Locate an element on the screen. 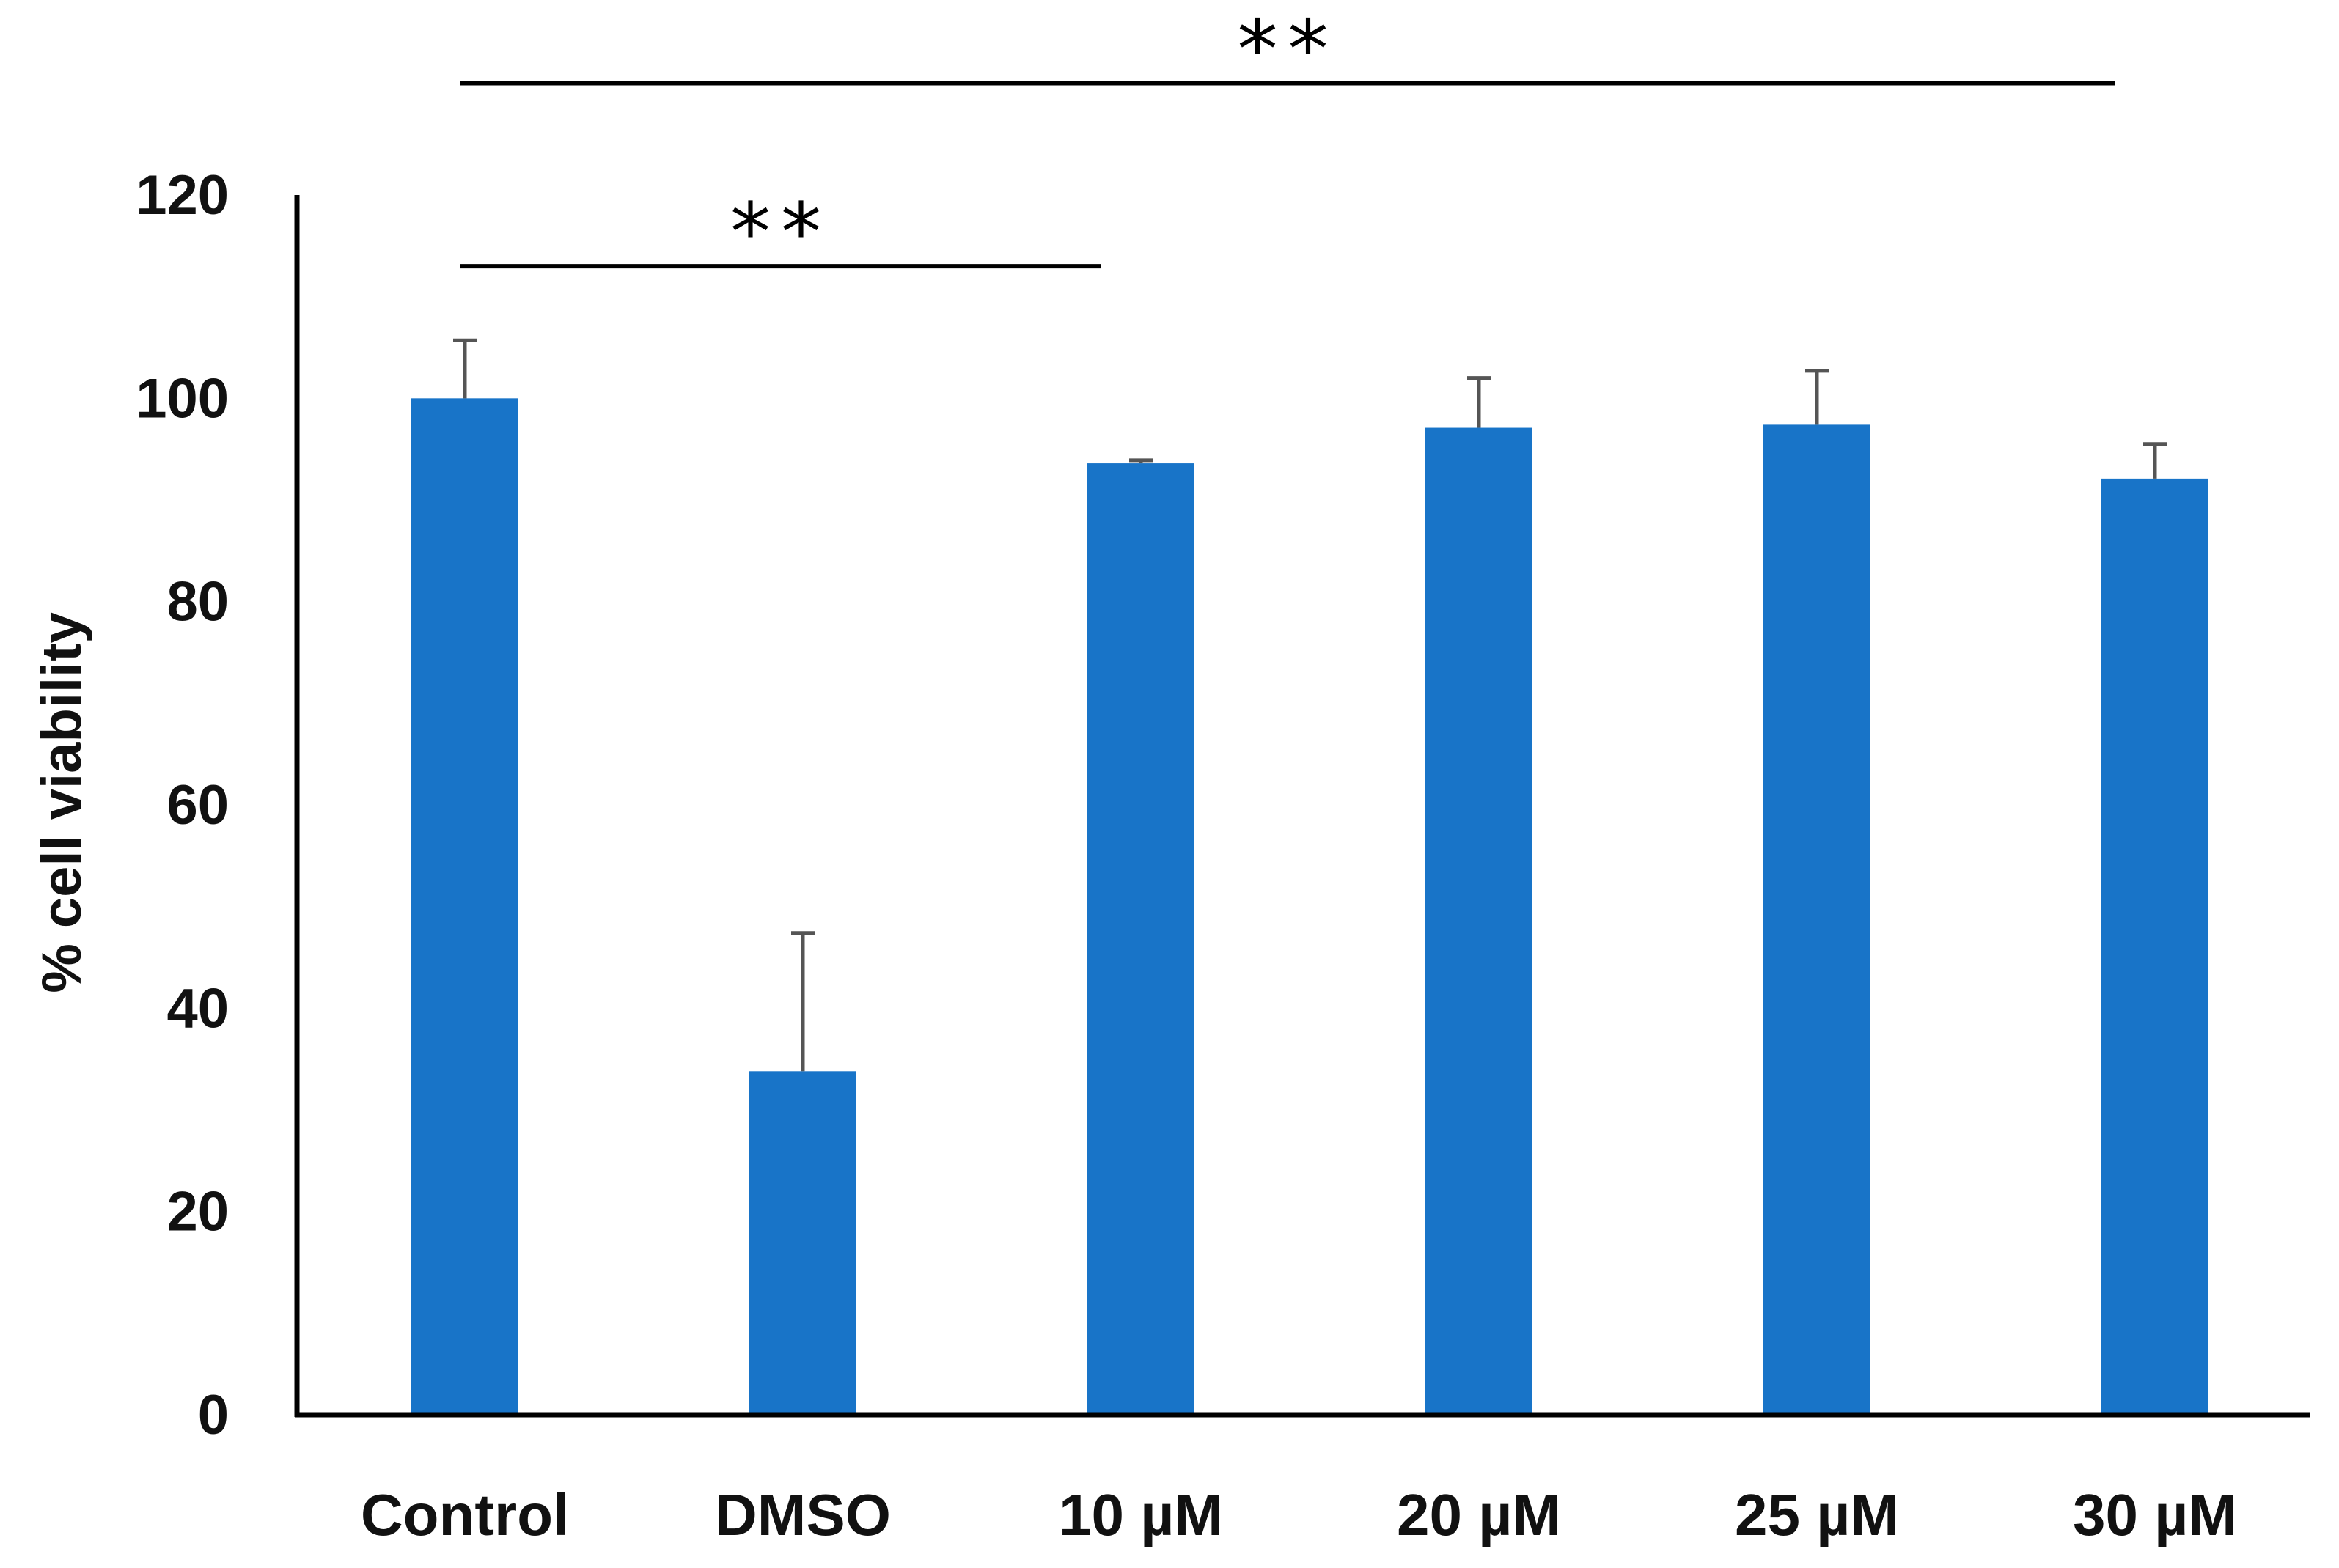 This screenshot has width=2339, height=1568. significance-bracket-1: ** is located at coordinates (1287, 49).